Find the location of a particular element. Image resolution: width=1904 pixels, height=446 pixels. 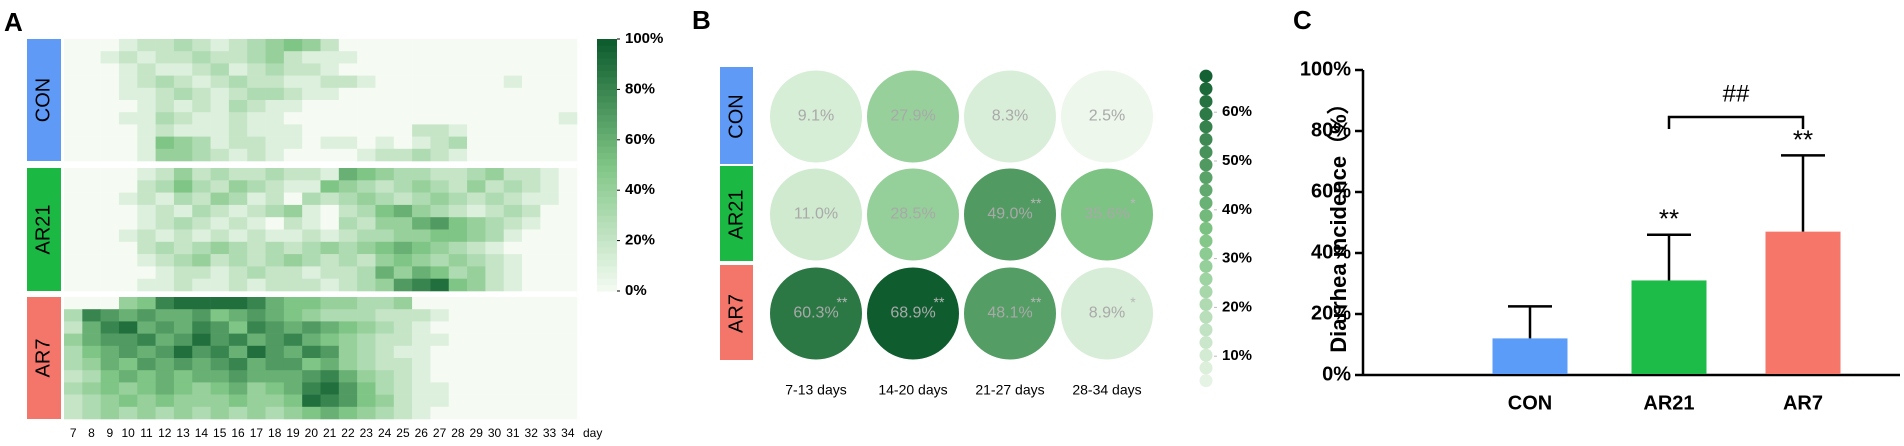

legend-label: 20% is located at coordinates (1237, 306).